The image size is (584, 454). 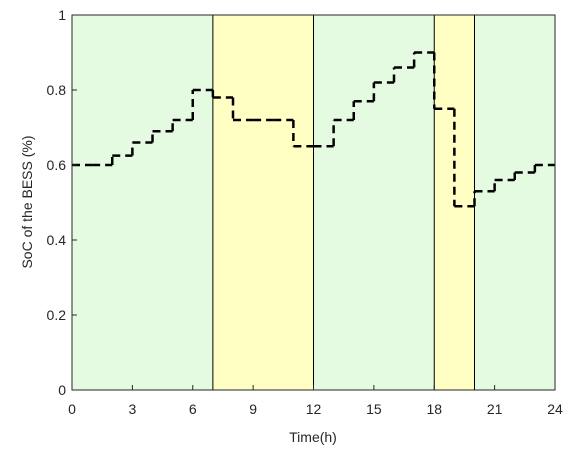 I want to click on y-tick-label: 1, so click(x=62, y=15).